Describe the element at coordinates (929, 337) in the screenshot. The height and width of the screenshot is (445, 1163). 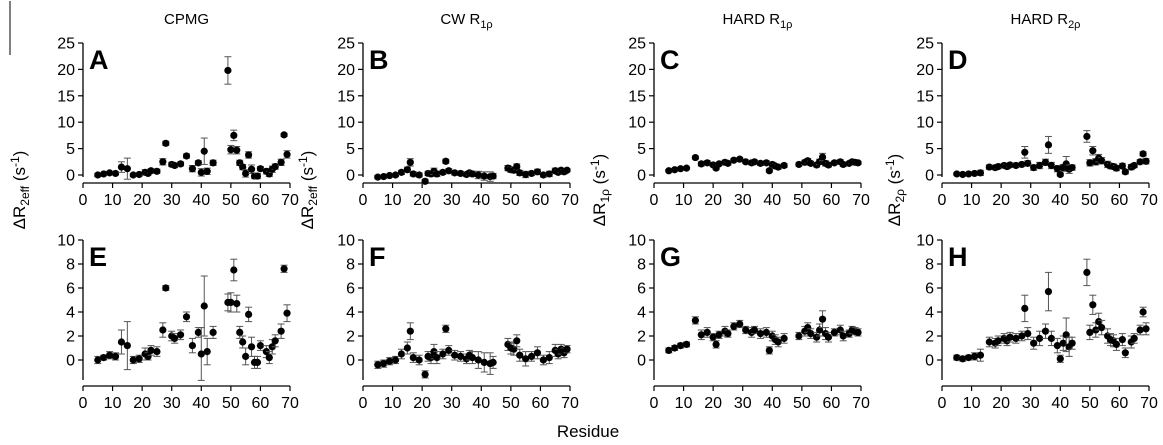
I see `y-tick-label: 2` at that location.